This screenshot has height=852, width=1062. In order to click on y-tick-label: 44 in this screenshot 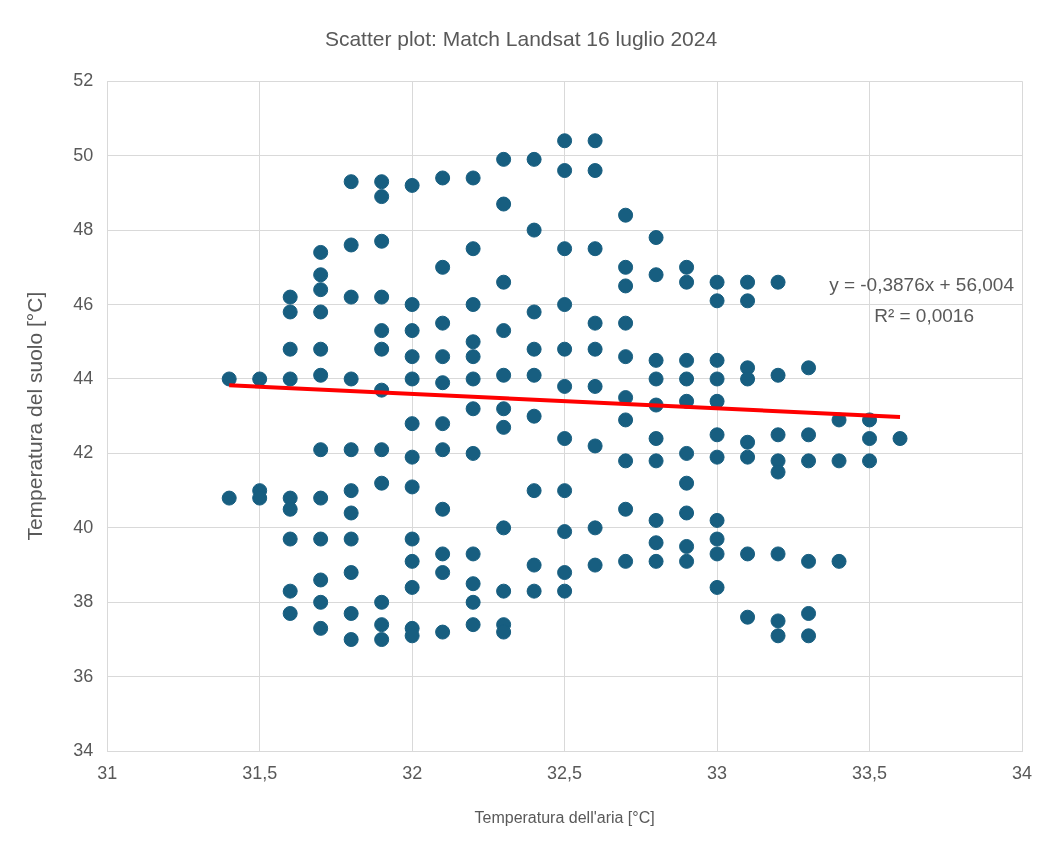, I will do `click(83, 377)`.